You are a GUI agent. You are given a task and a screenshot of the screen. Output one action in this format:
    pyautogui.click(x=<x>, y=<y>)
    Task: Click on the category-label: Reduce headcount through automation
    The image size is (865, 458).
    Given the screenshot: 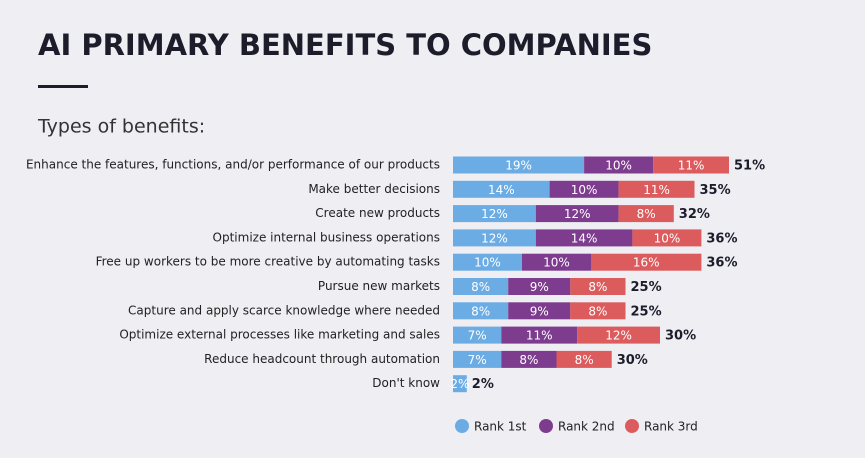 What is the action you would take?
    pyautogui.click(x=322, y=359)
    